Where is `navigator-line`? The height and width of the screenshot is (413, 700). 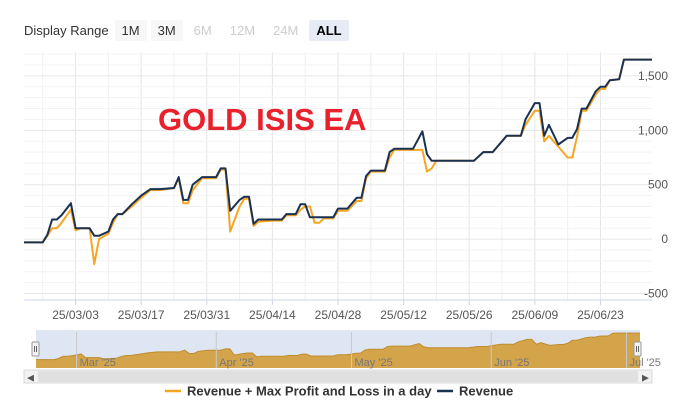
navigator-line is located at coordinates (338, 346).